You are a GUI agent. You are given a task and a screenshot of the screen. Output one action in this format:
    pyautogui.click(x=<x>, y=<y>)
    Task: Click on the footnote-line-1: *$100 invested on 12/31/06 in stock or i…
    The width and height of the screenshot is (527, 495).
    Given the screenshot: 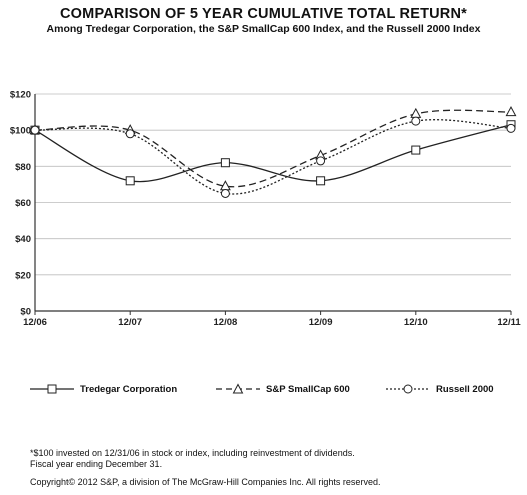 What is the action you would take?
    pyautogui.click(x=192, y=453)
    